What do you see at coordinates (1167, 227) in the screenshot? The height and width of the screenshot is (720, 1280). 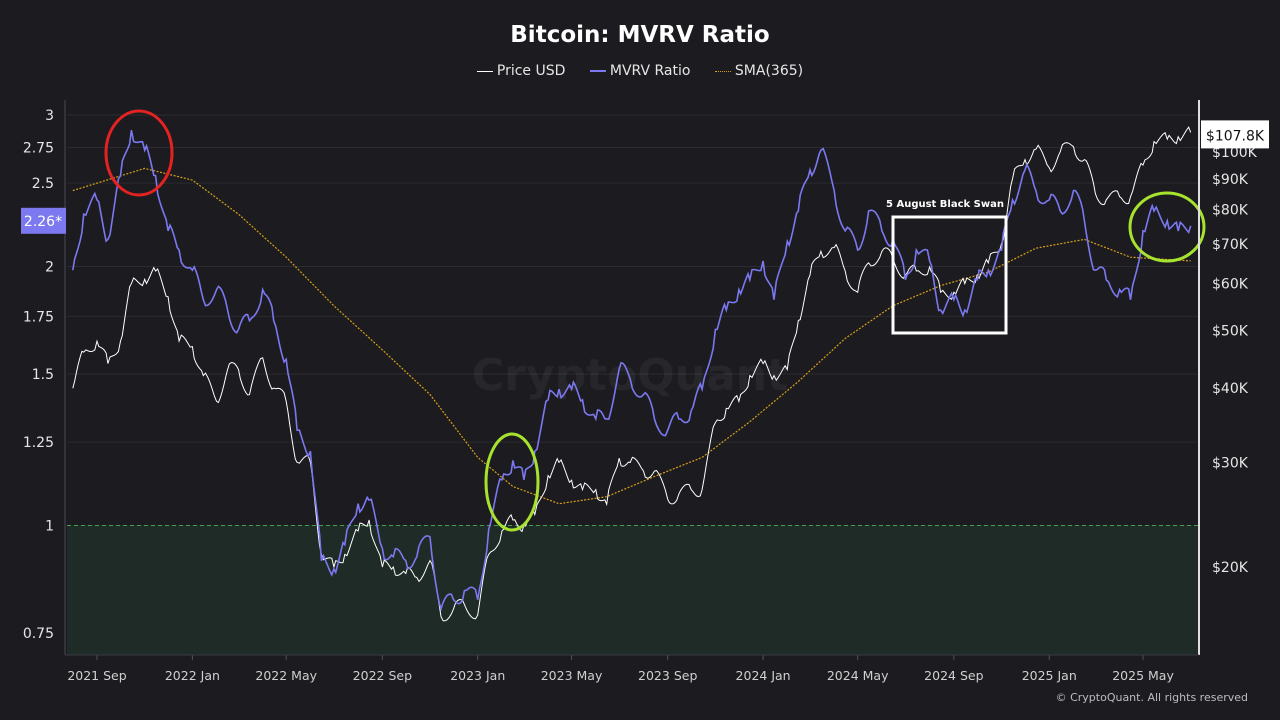 I see `current-annotation-circle` at bounding box center [1167, 227].